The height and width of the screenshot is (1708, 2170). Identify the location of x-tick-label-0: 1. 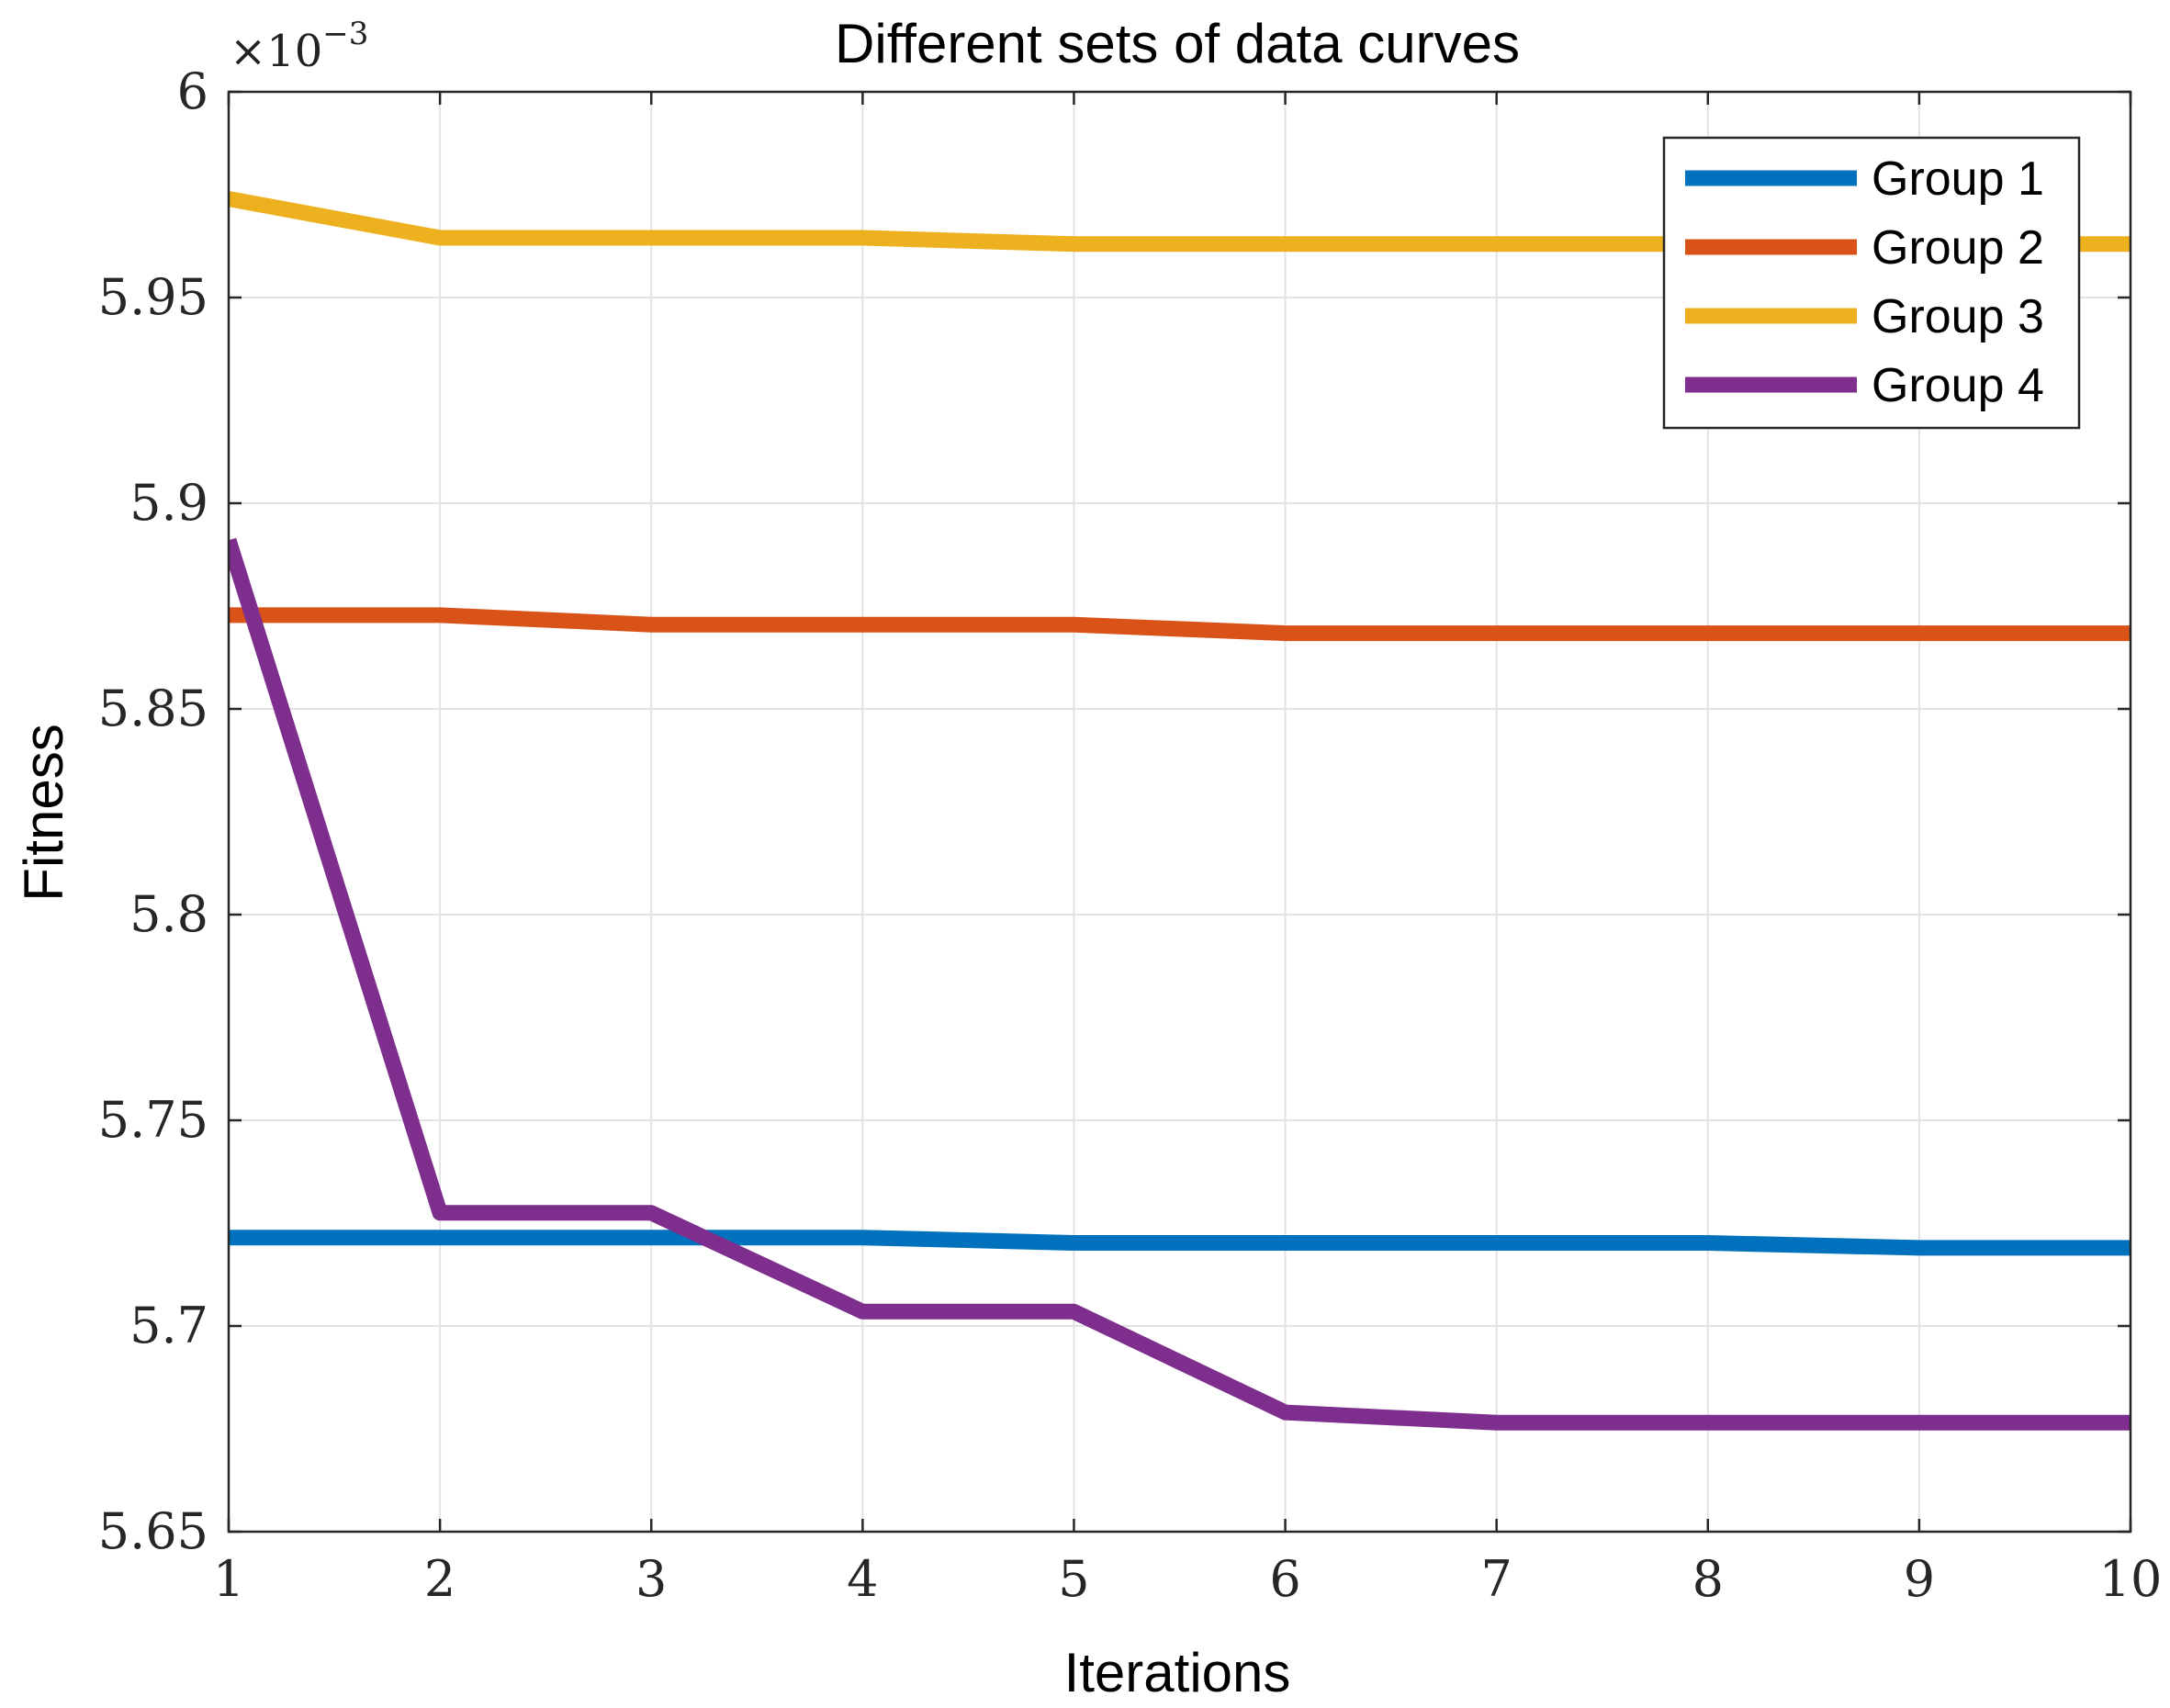
(228, 1579).